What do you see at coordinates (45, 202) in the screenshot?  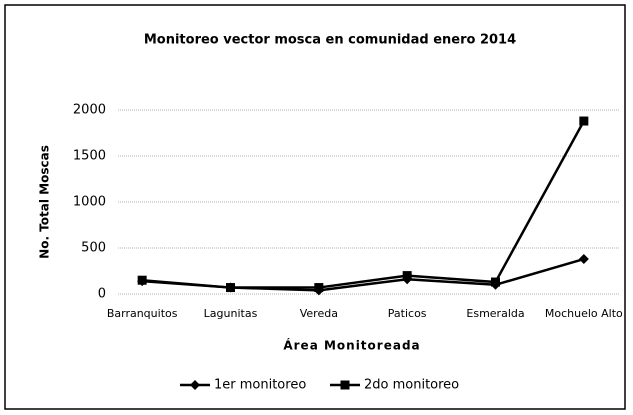 I see `y-axis-title: No. Total Moscas` at bounding box center [45, 202].